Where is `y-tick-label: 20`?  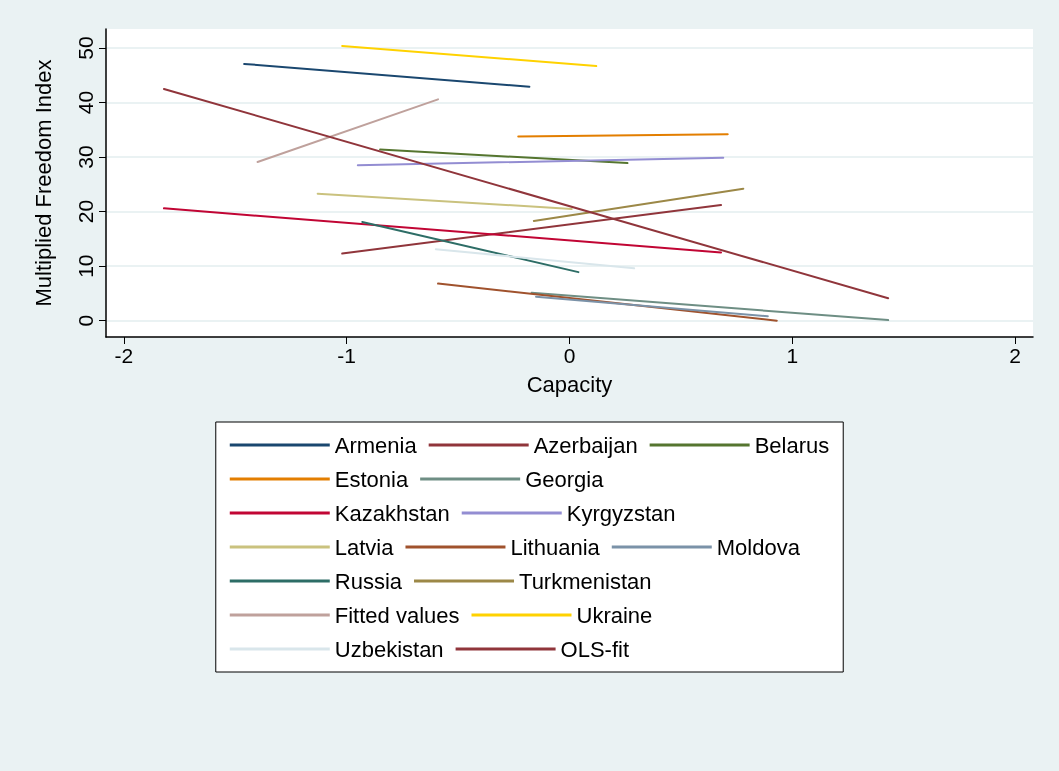
y-tick-label: 20 is located at coordinates (85, 211).